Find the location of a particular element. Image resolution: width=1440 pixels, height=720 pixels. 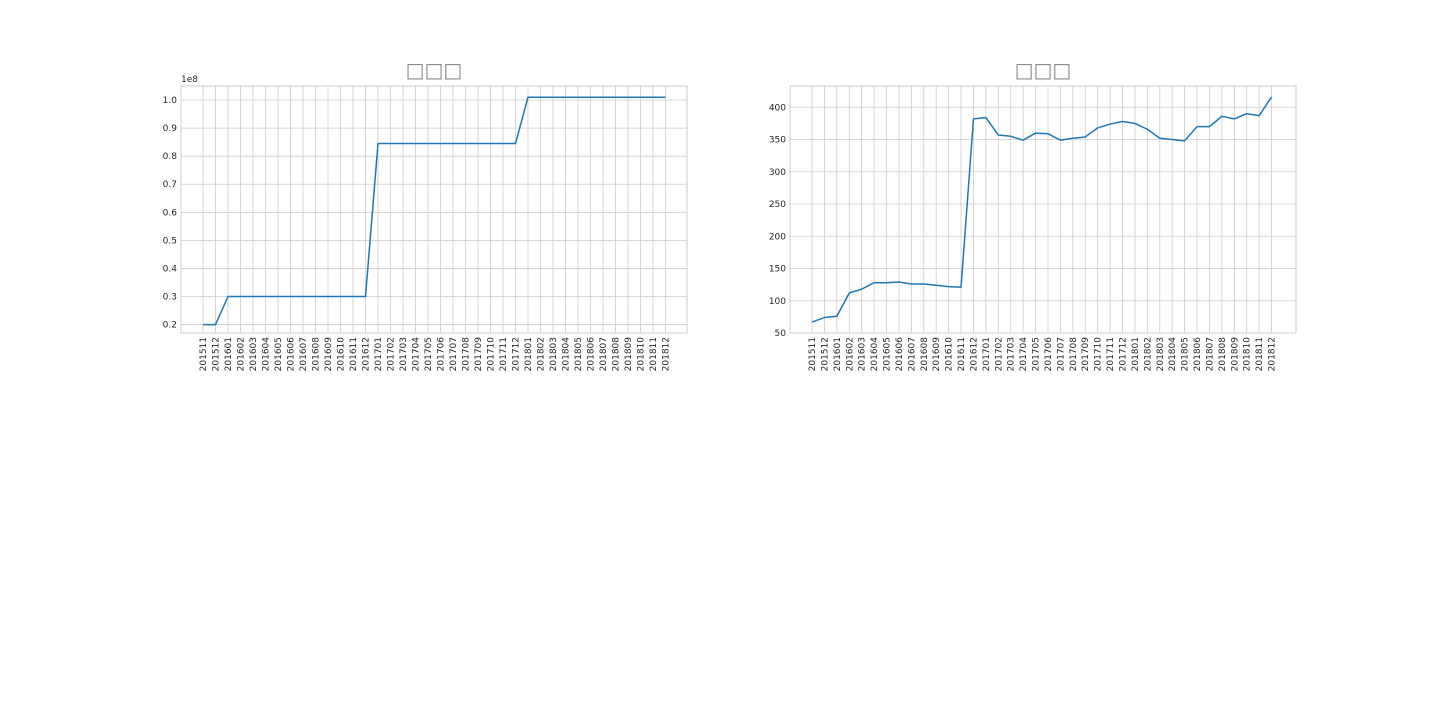

chart-left-xtick-label: 201607 is located at coordinates (304, 354).